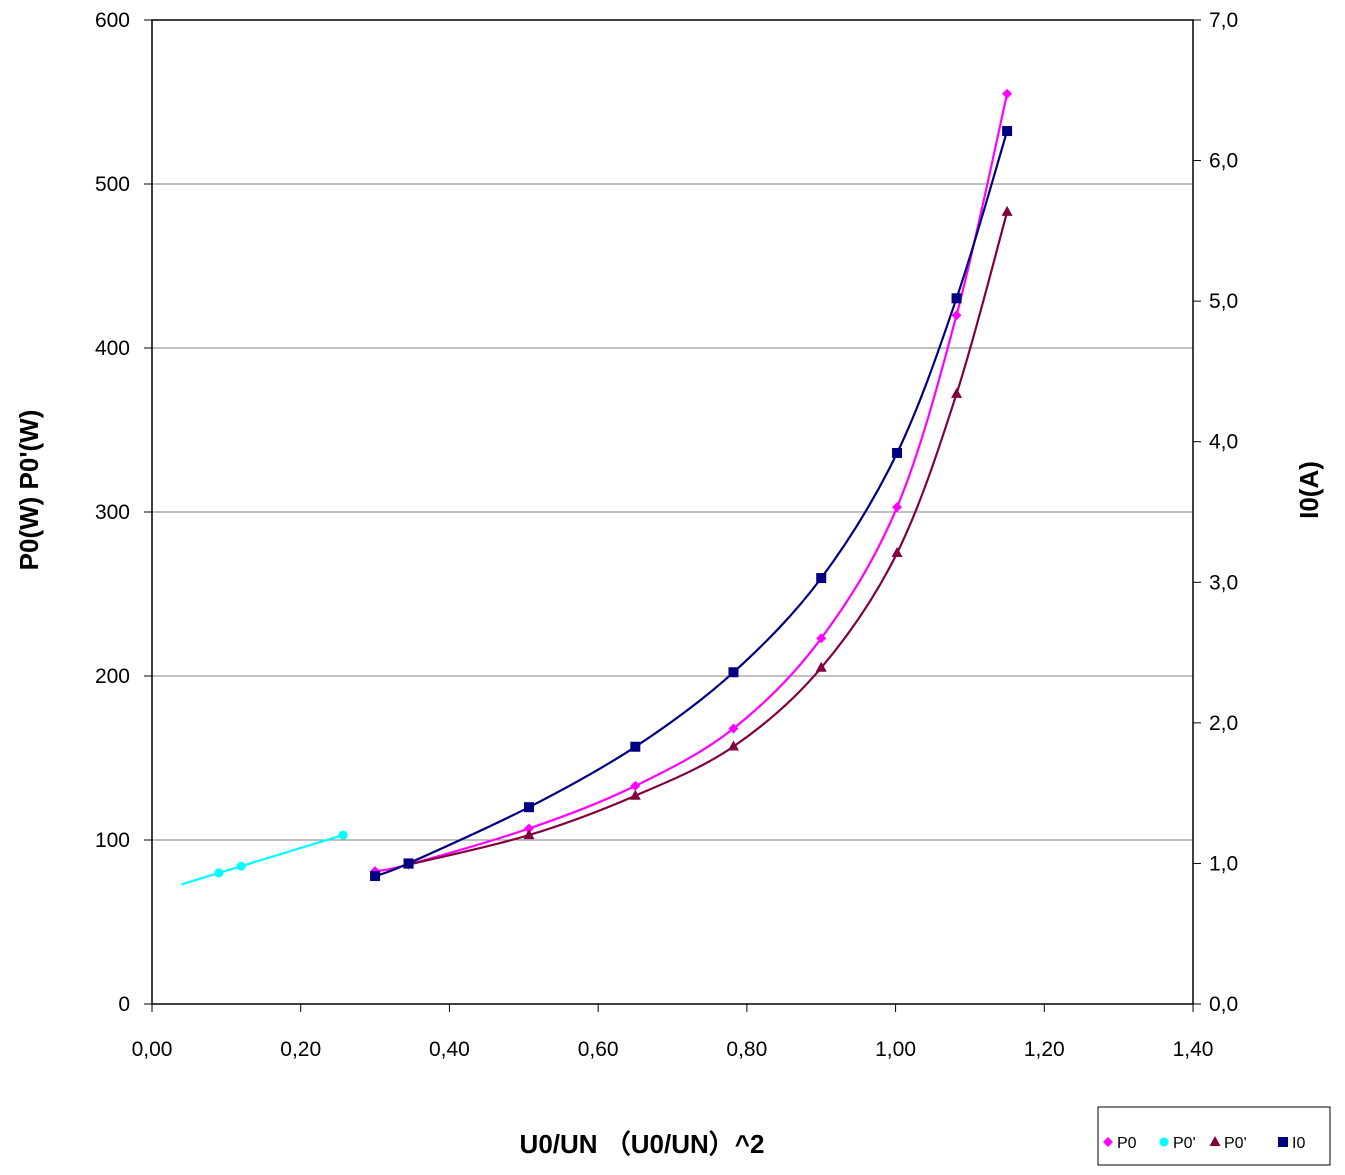 This screenshot has width=1345, height=1175. I want to click on y-left-tick-label: 0, so click(124, 1004).